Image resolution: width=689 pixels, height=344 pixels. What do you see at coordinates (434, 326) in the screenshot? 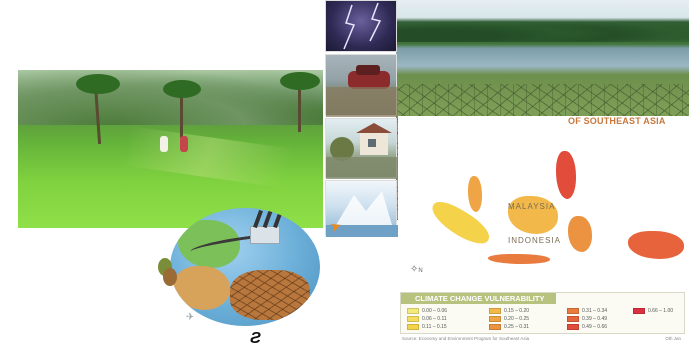
I see `legend-label: 0.11 – 0.15` at bounding box center [434, 326].